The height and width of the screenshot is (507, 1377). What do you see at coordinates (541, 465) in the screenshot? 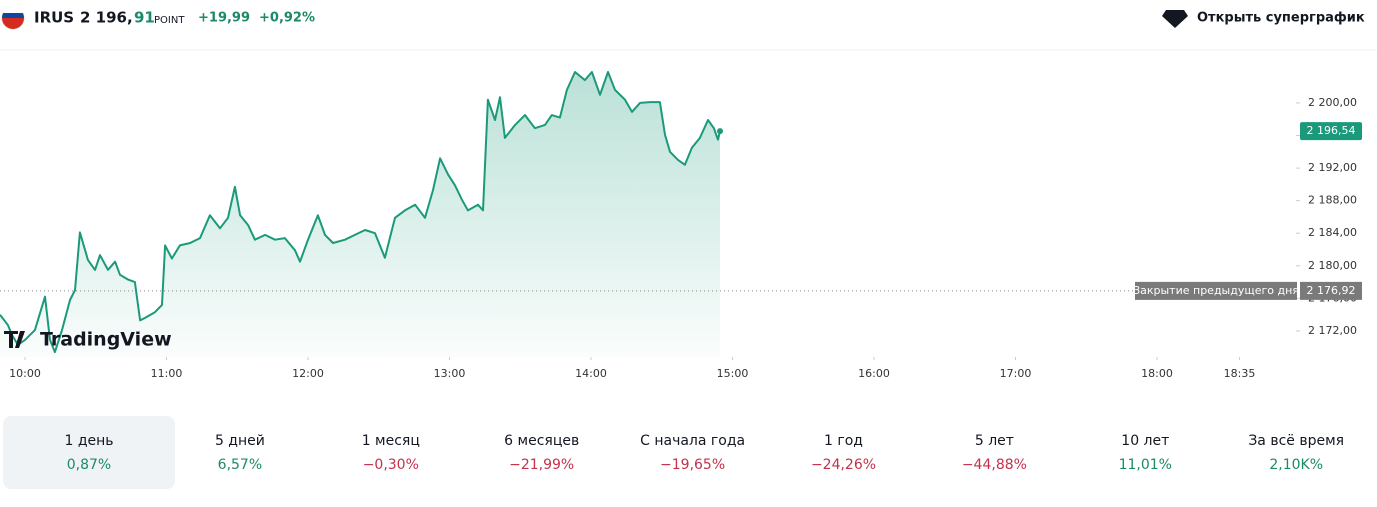
I see `period-change: −21,99%` at bounding box center [541, 465].